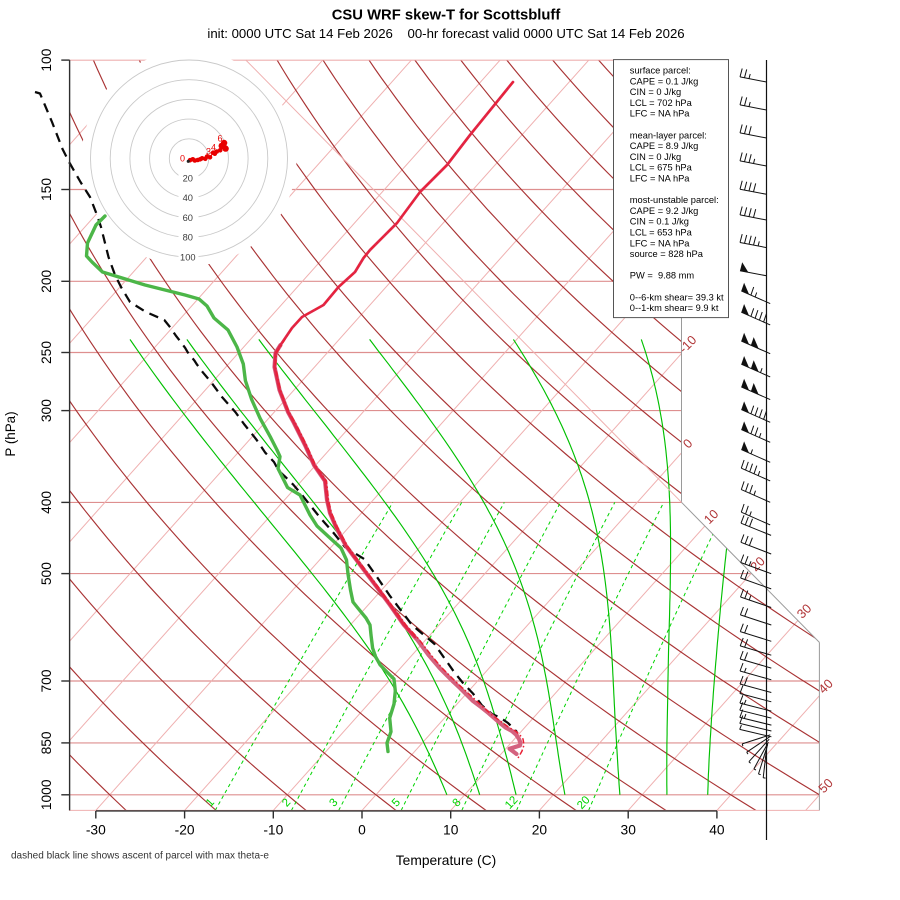 The height and width of the screenshot is (900, 900). What do you see at coordinates (661, 168) in the screenshot?
I see `svg-text: LCL = 675 hPa` at bounding box center [661, 168].